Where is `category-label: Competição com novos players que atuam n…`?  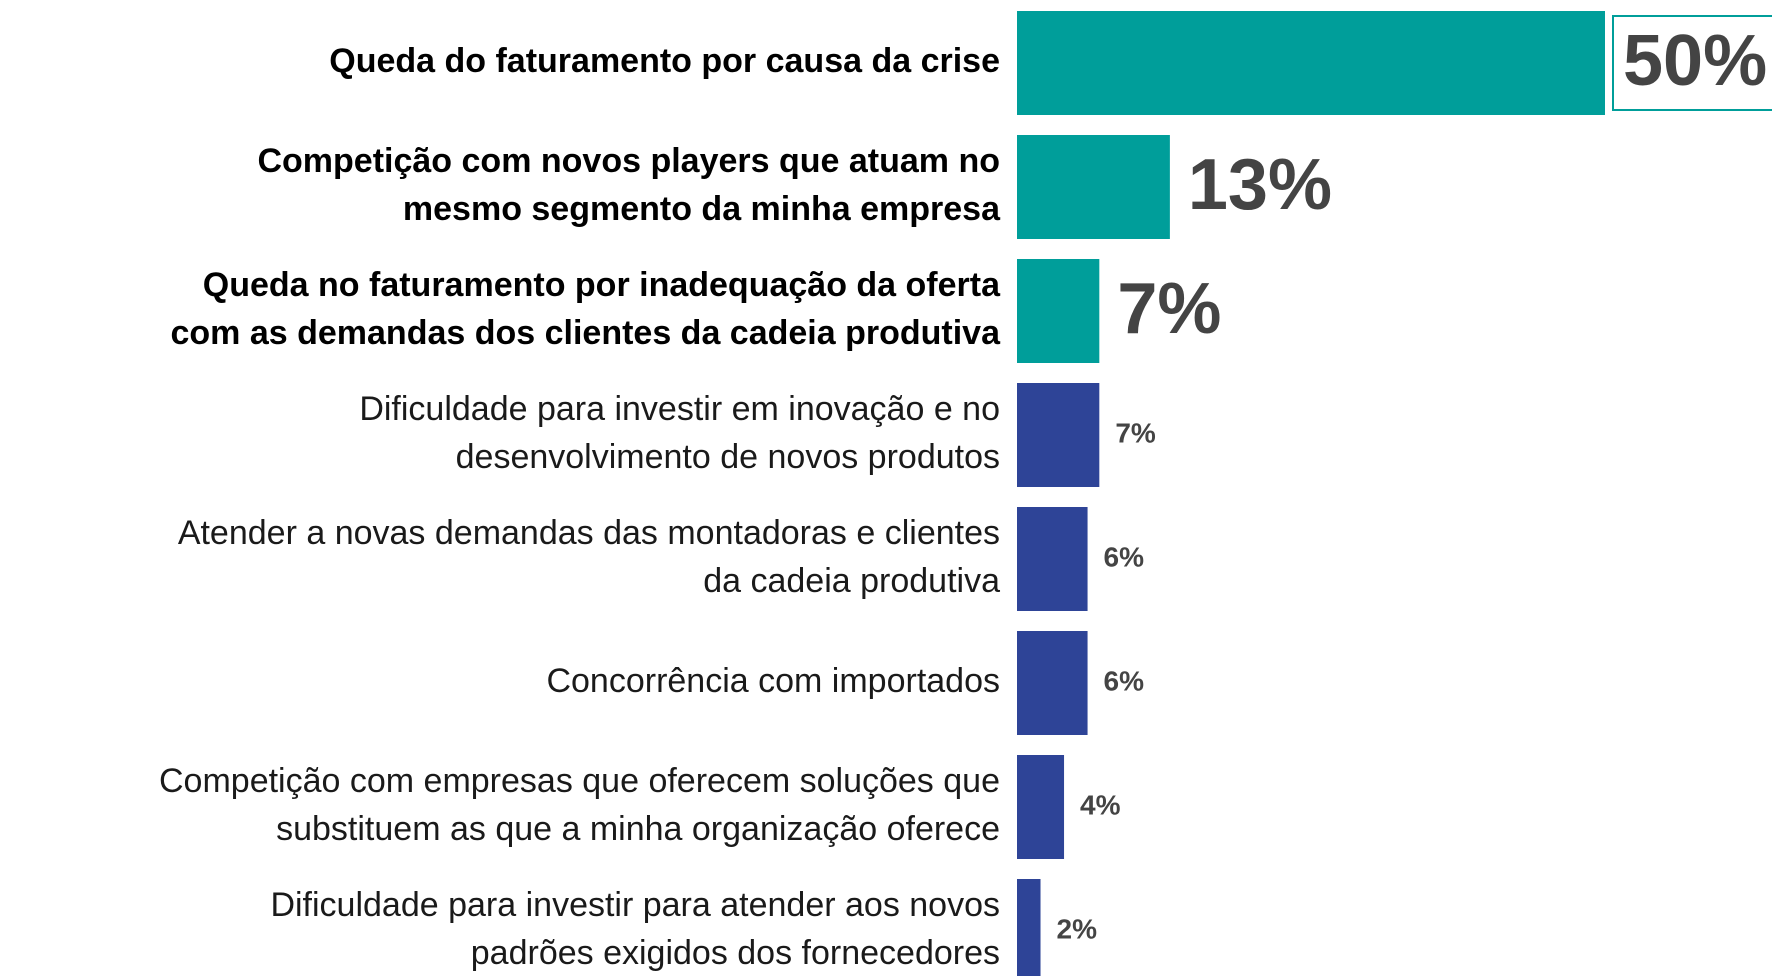 category-label: Competição com novos players que atuam n… is located at coordinates (628, 161).